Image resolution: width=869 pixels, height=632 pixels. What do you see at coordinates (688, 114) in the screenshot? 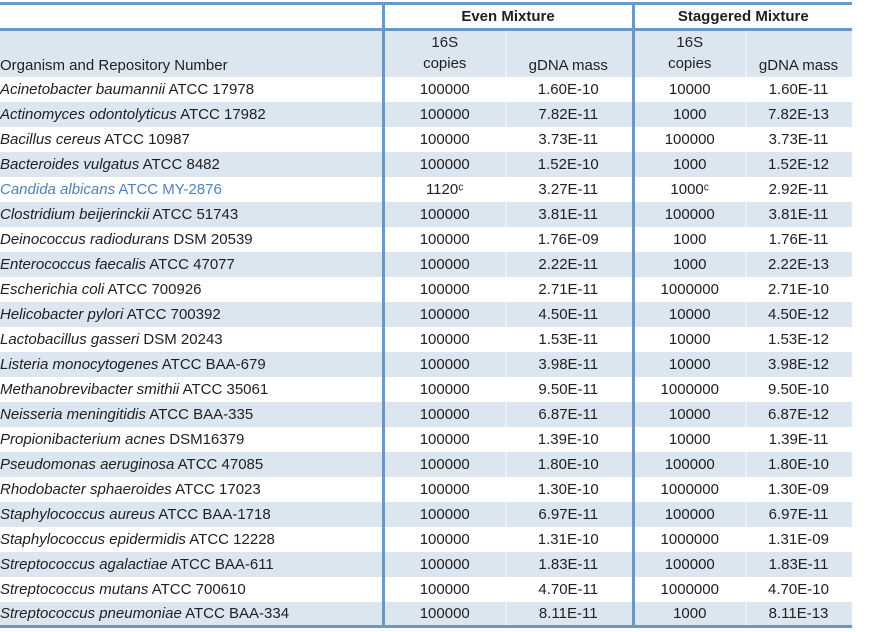
I see `staggered-16s-copies-cell: 1000` at bounding box center [688, 114].